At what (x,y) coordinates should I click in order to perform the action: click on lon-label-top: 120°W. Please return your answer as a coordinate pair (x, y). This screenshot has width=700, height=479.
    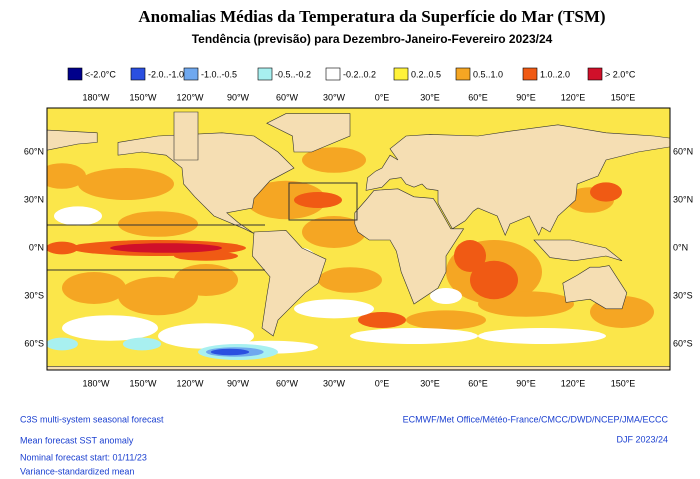
    Looking at the image, I should click on (190, 97).